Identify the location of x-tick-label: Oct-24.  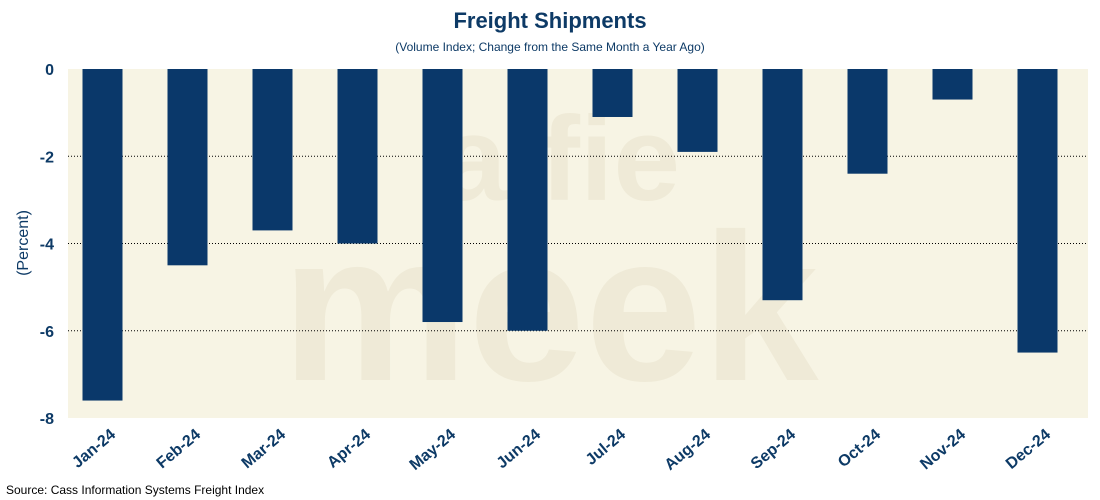
(859, 448).